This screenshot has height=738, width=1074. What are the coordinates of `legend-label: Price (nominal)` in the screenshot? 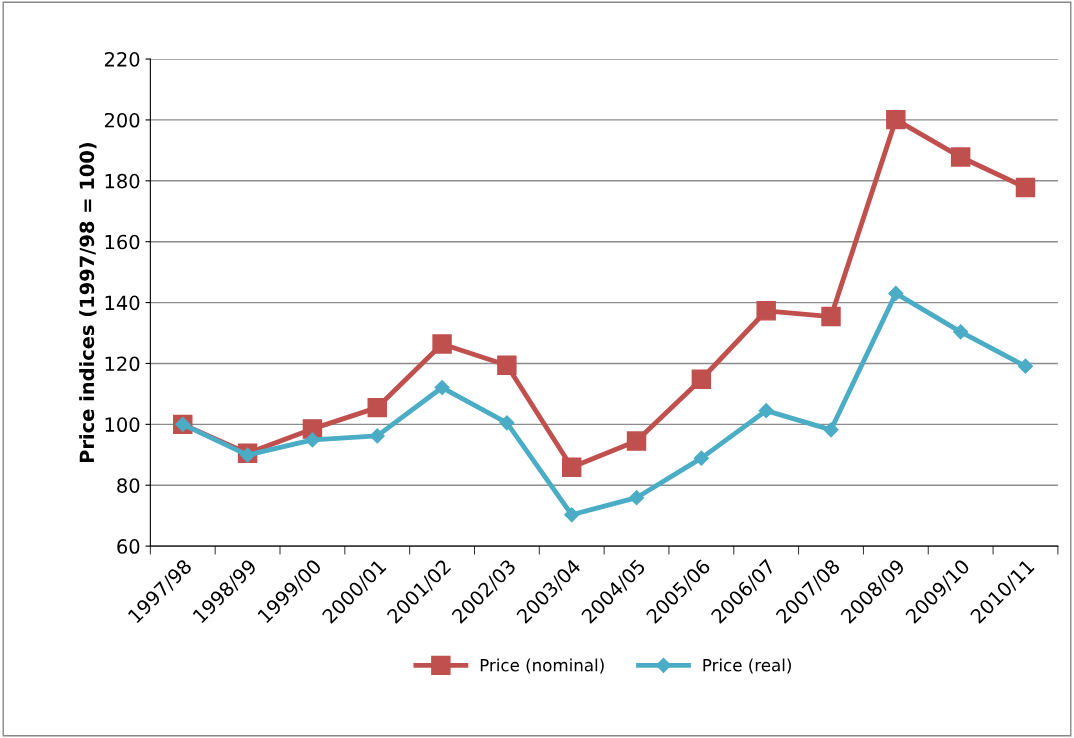 It's located at (542, 666).